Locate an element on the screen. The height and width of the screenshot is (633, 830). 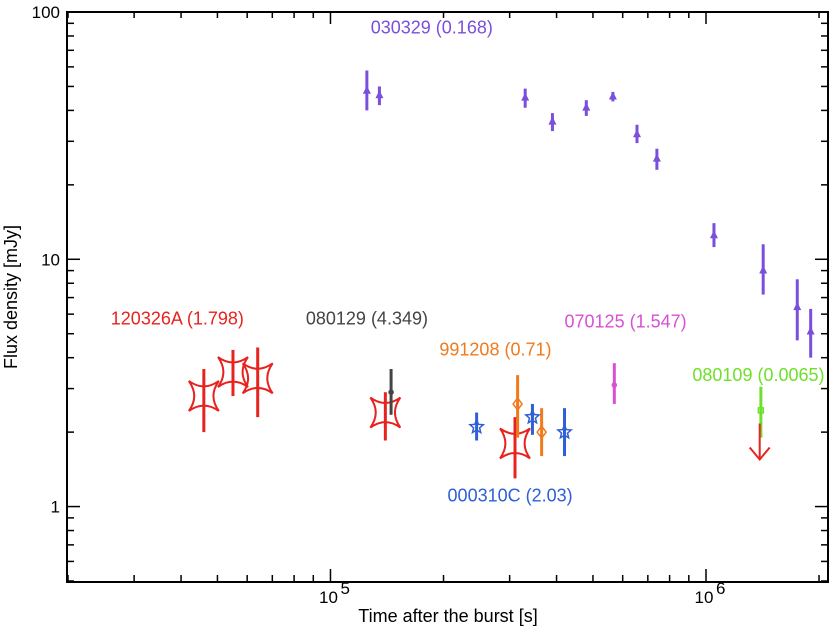
series-label: 080129 (4.349) is located at coordinates (367, 318).